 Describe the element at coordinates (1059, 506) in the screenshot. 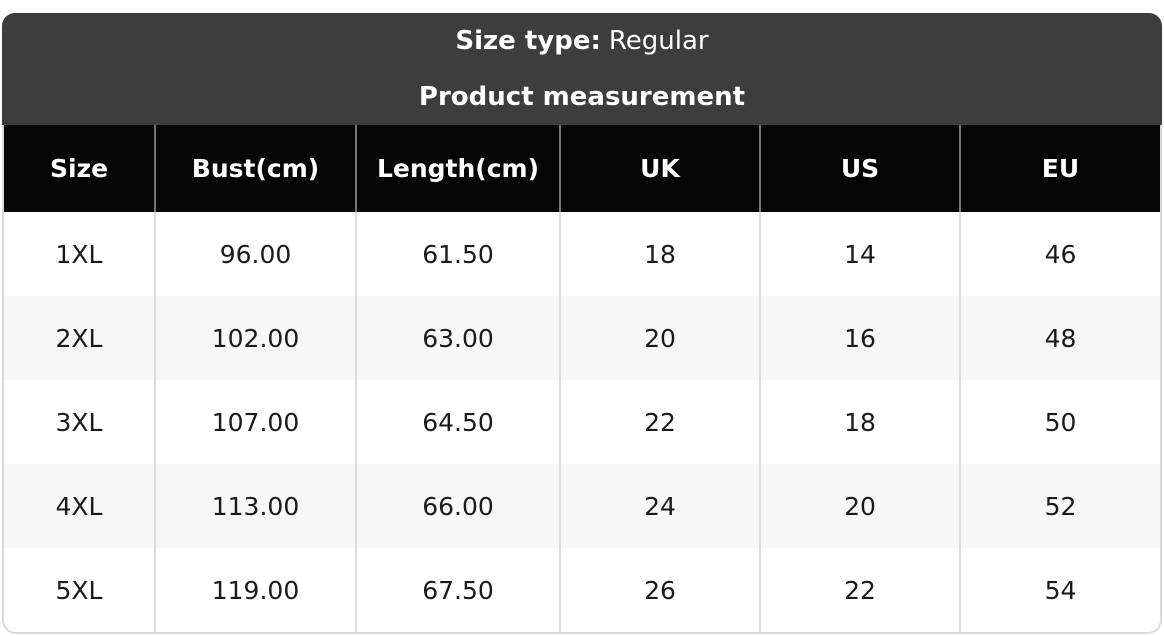

I see `cell-eu: 52` at that location.